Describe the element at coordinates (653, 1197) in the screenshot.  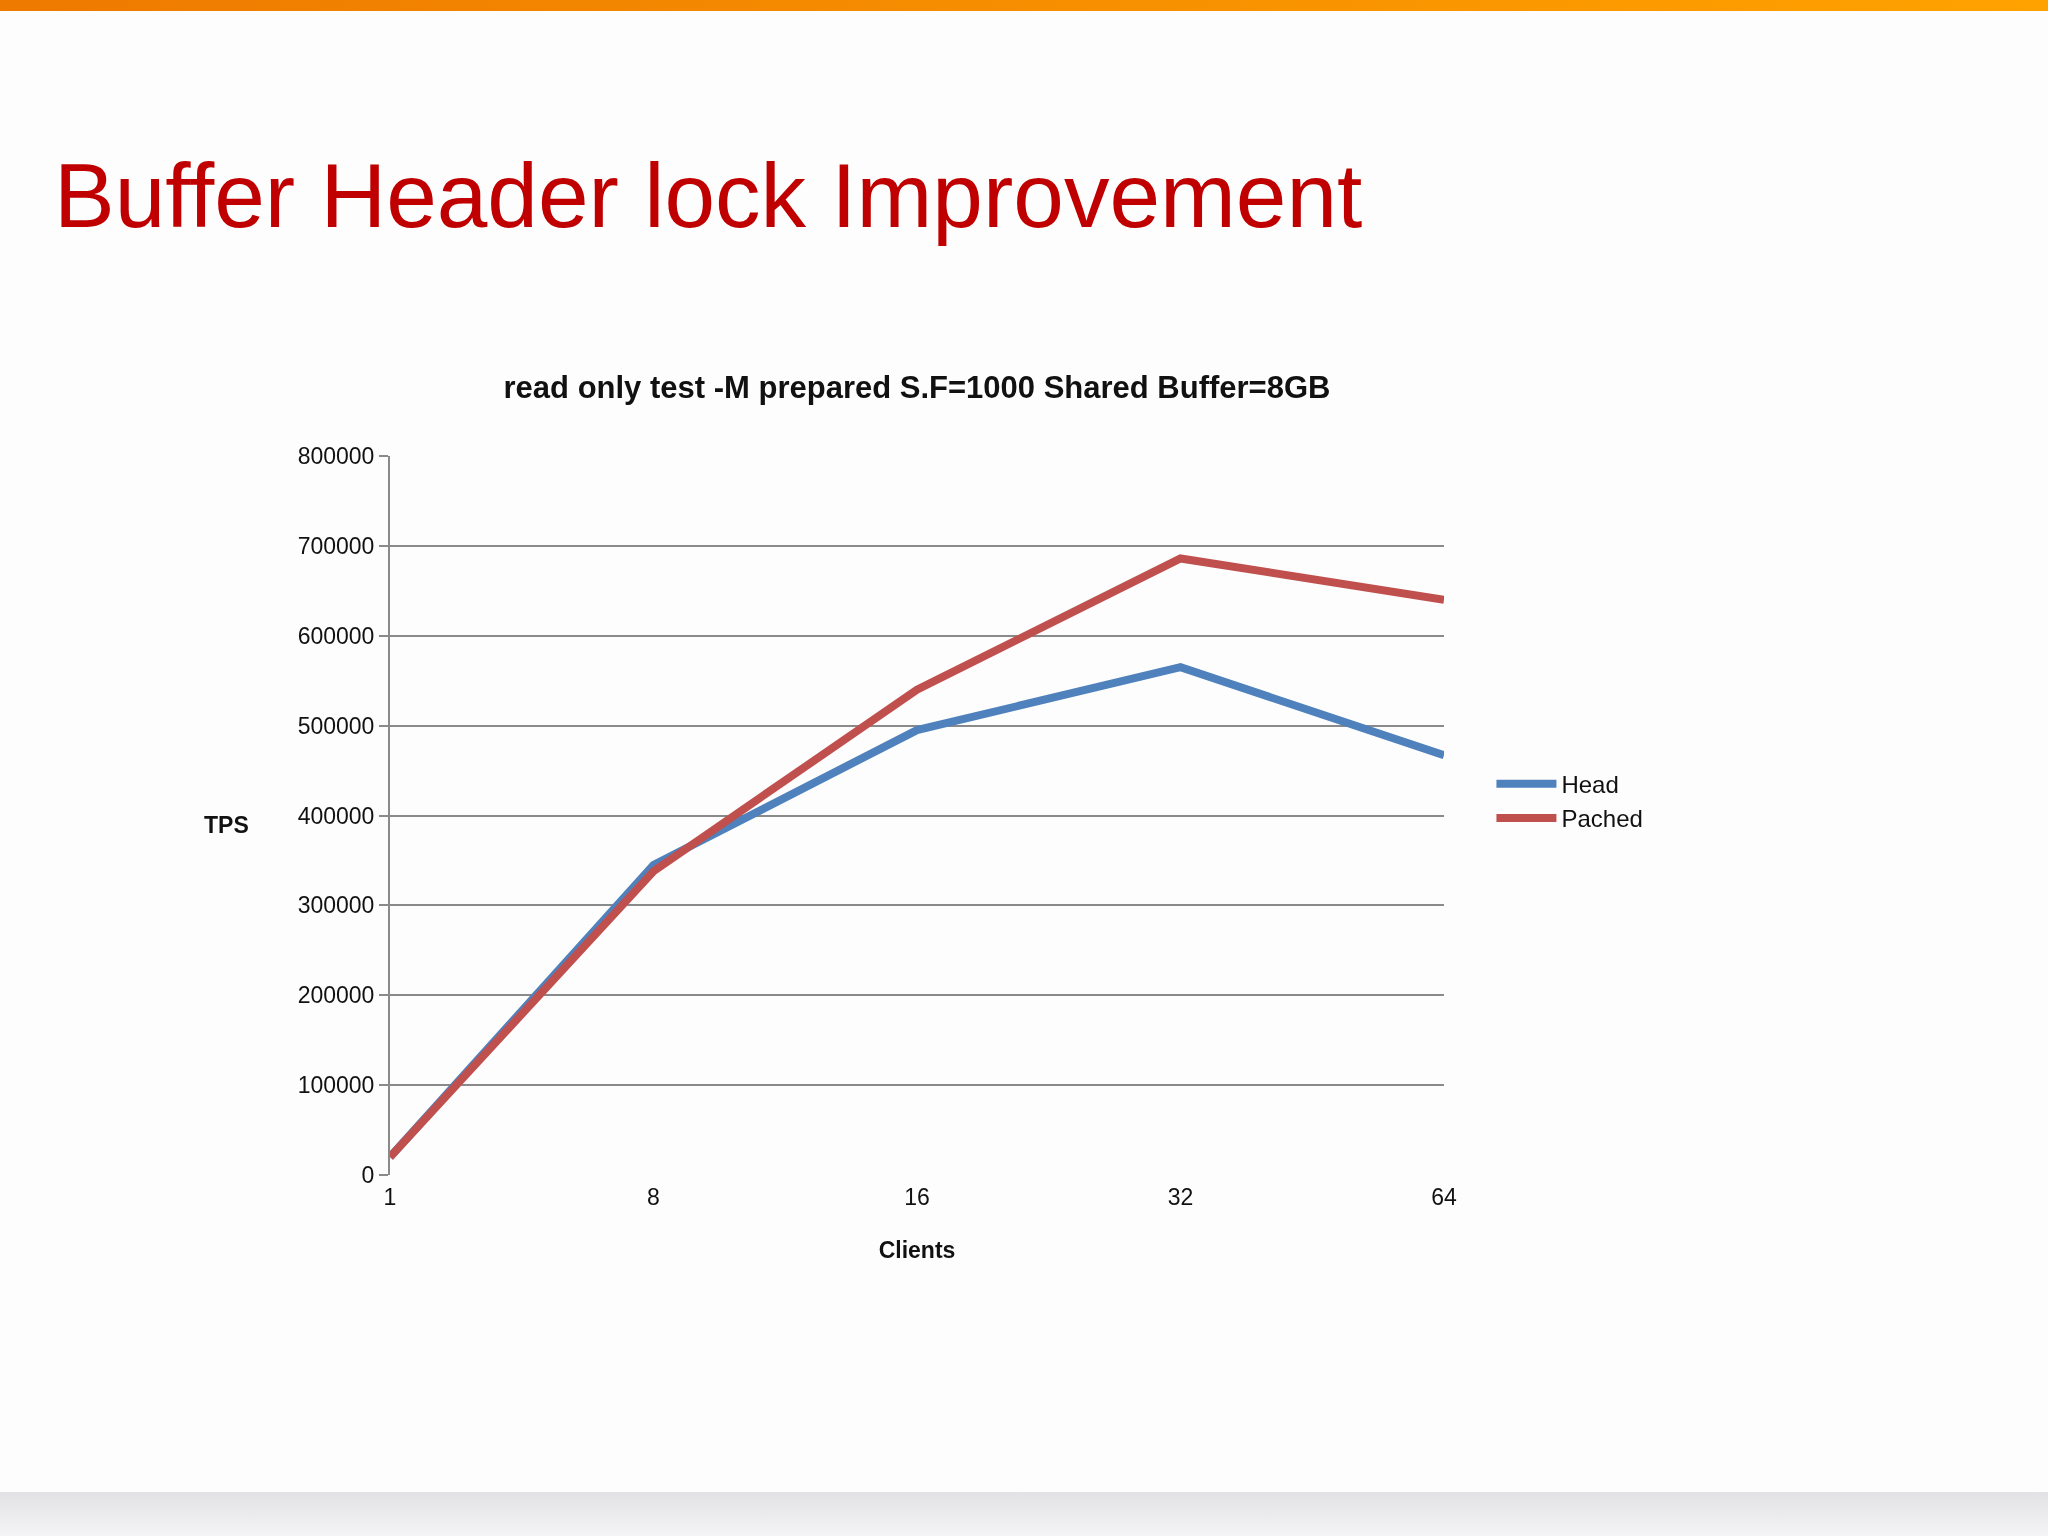
I see `x-tick-label: 8` at that location.